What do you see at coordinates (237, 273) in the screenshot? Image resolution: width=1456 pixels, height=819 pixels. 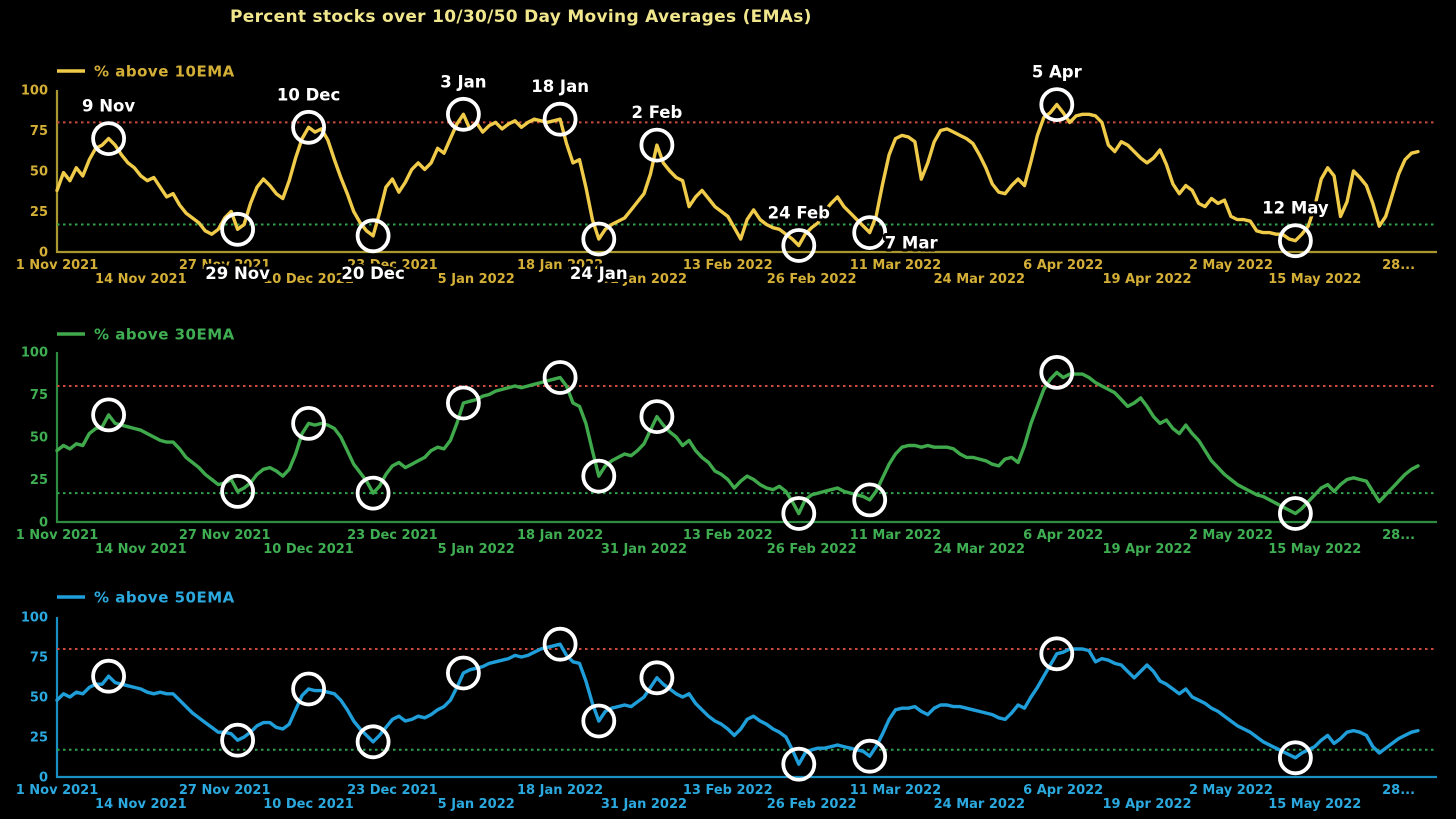 I see `annotation-29-nov: 29 Nov` at bounding box center [237, 273].